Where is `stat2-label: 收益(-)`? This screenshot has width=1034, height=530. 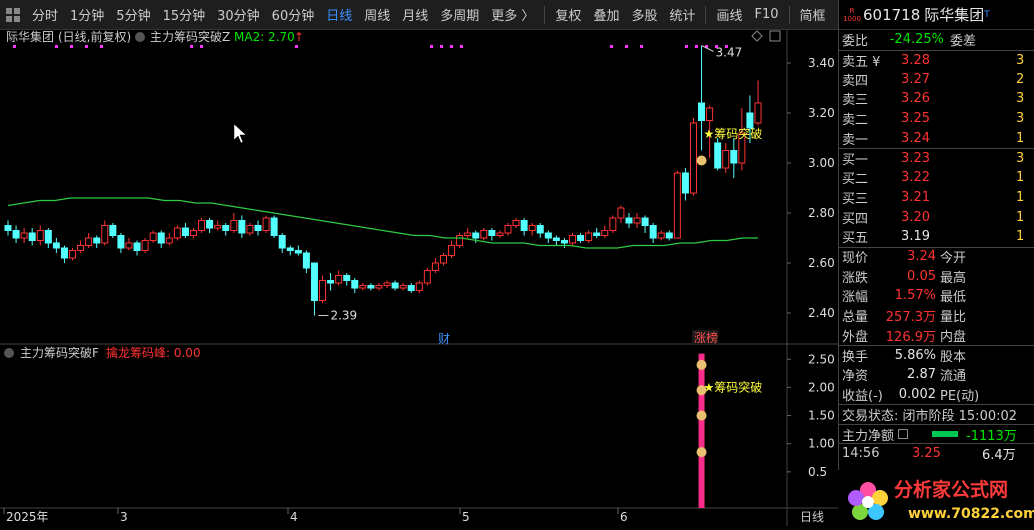 stat2-label: 收益(-) is located at coordinates (862, 396).